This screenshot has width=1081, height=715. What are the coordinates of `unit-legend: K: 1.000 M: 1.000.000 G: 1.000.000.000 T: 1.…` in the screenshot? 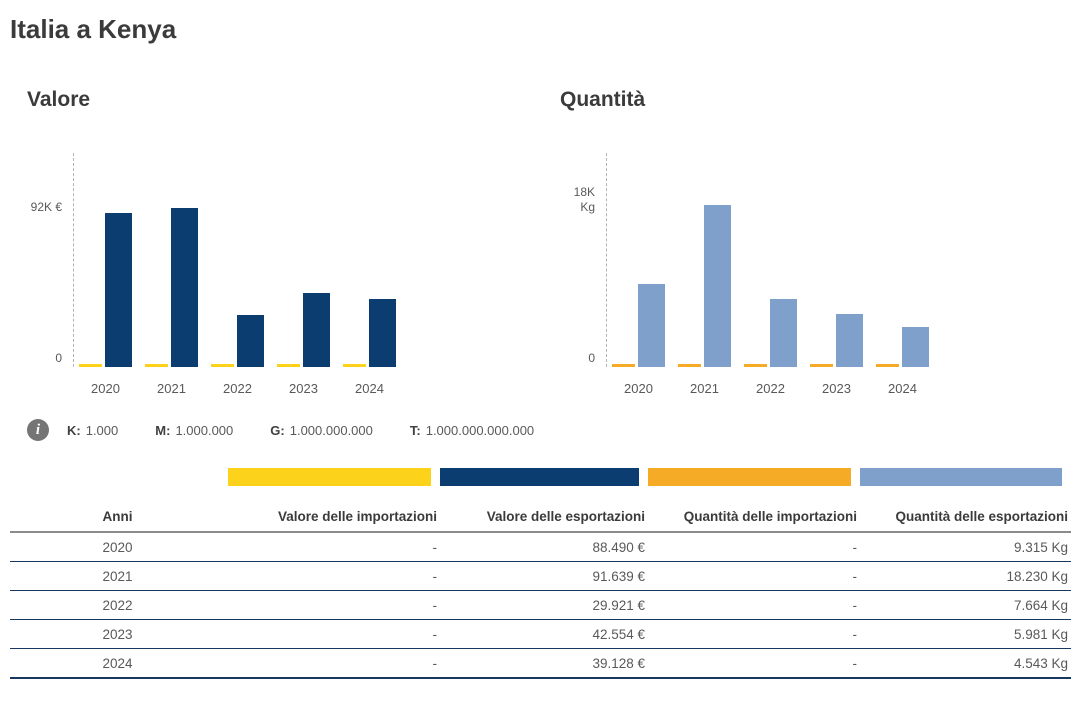 It's located at (300, 430).